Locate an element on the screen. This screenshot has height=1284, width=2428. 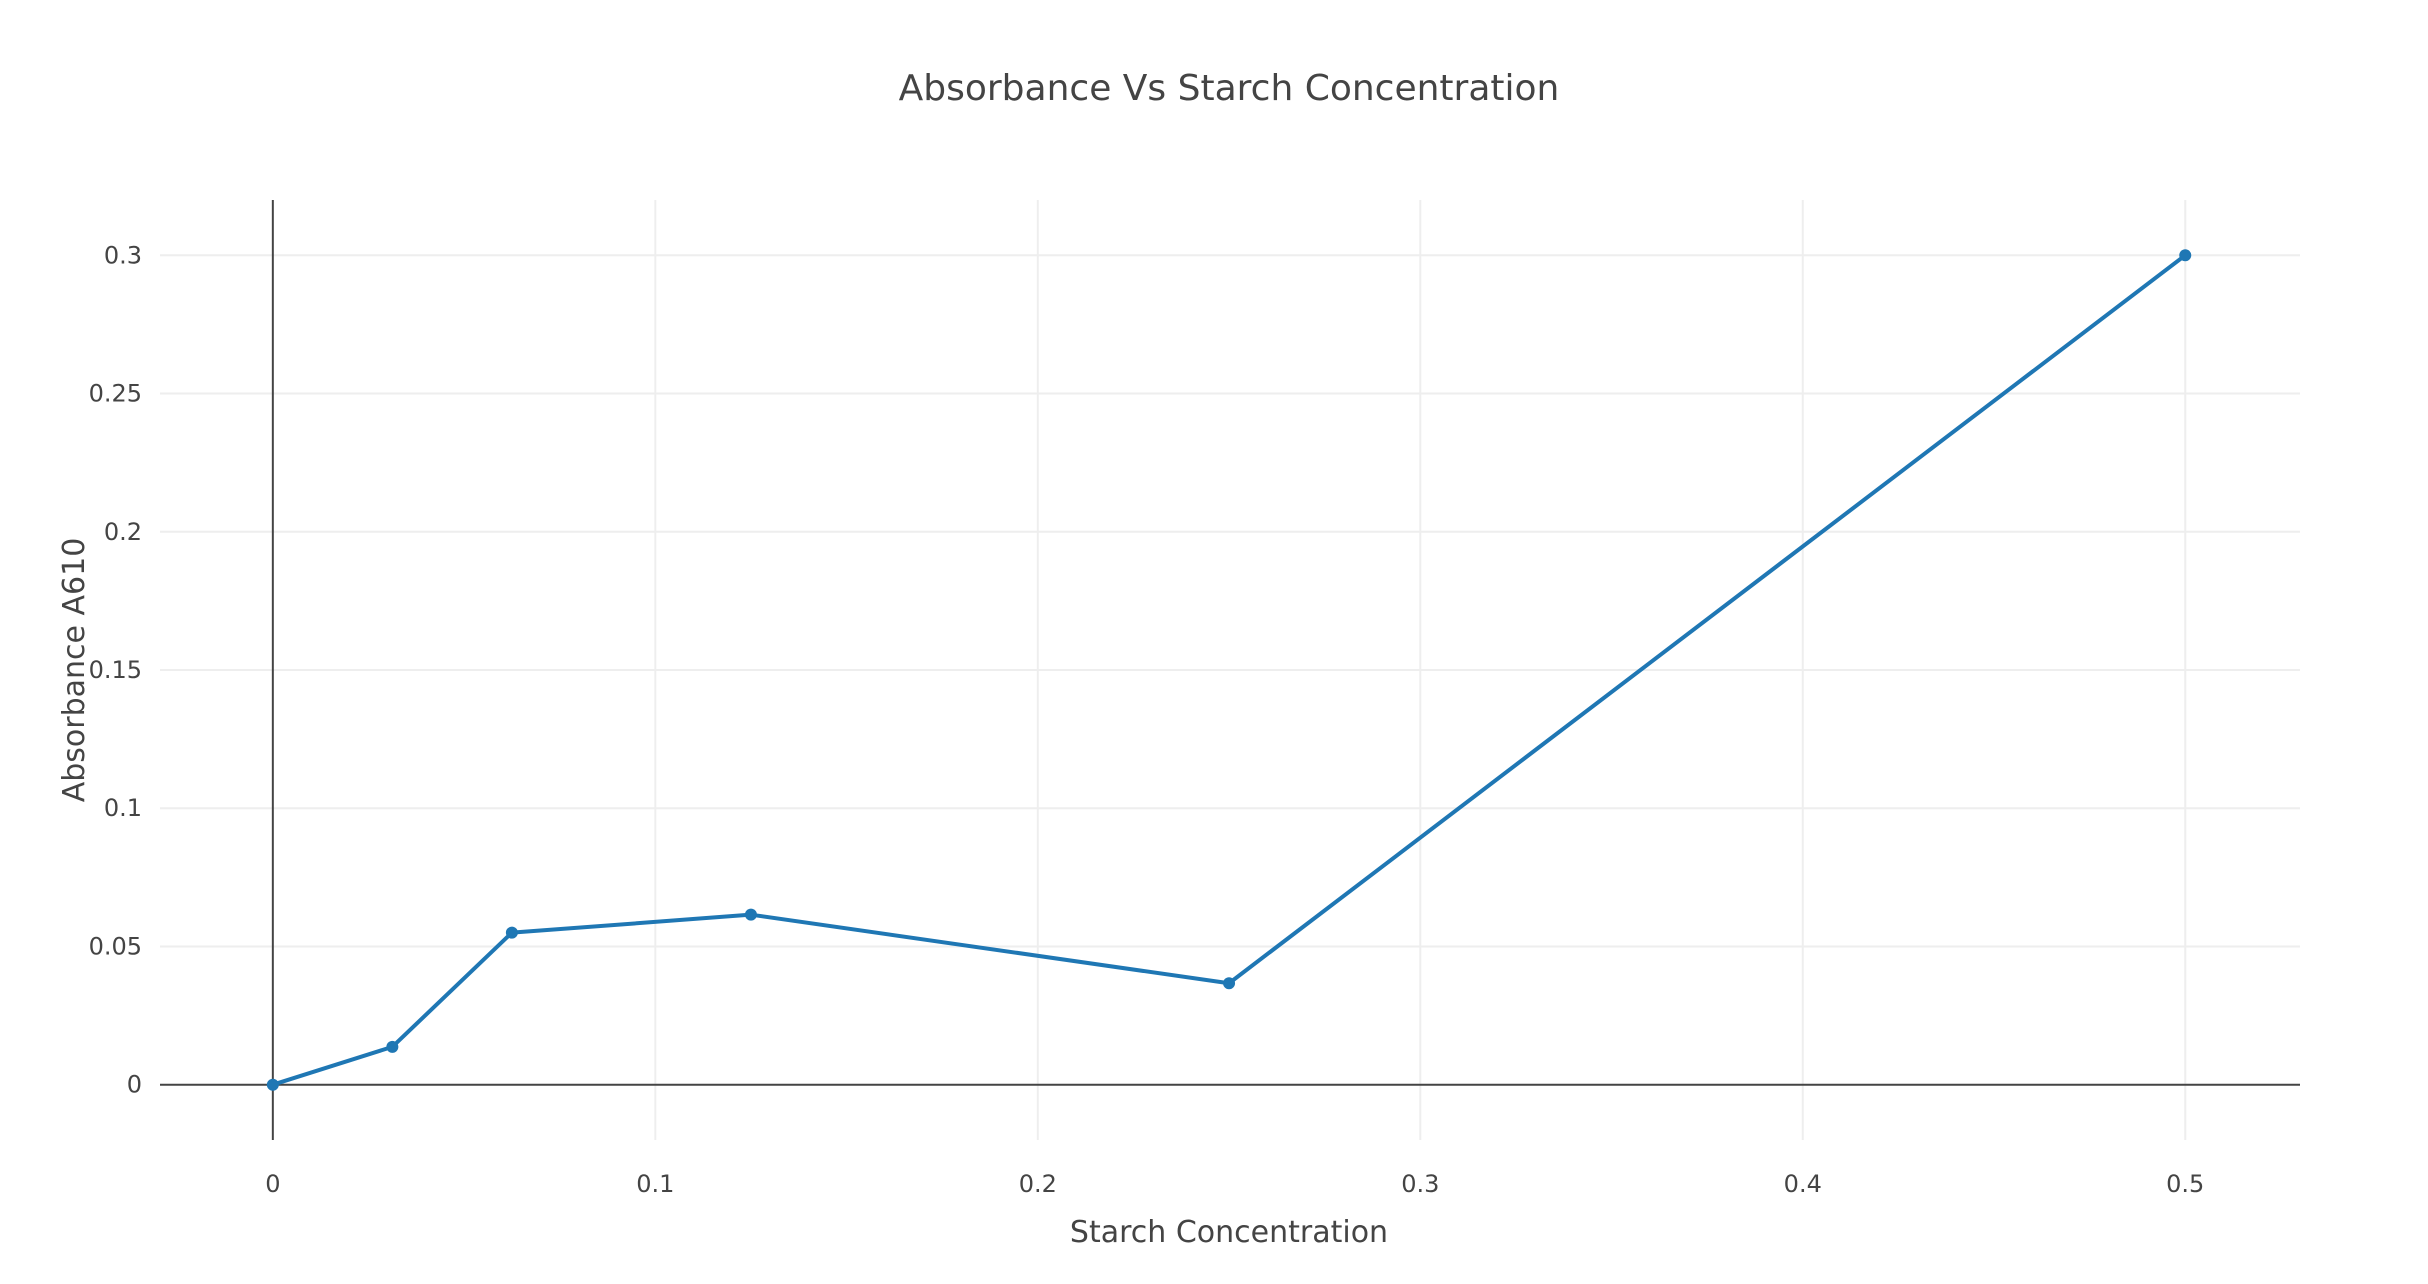
y-tick-label: 0.25 is located at coordinates (115, 394).